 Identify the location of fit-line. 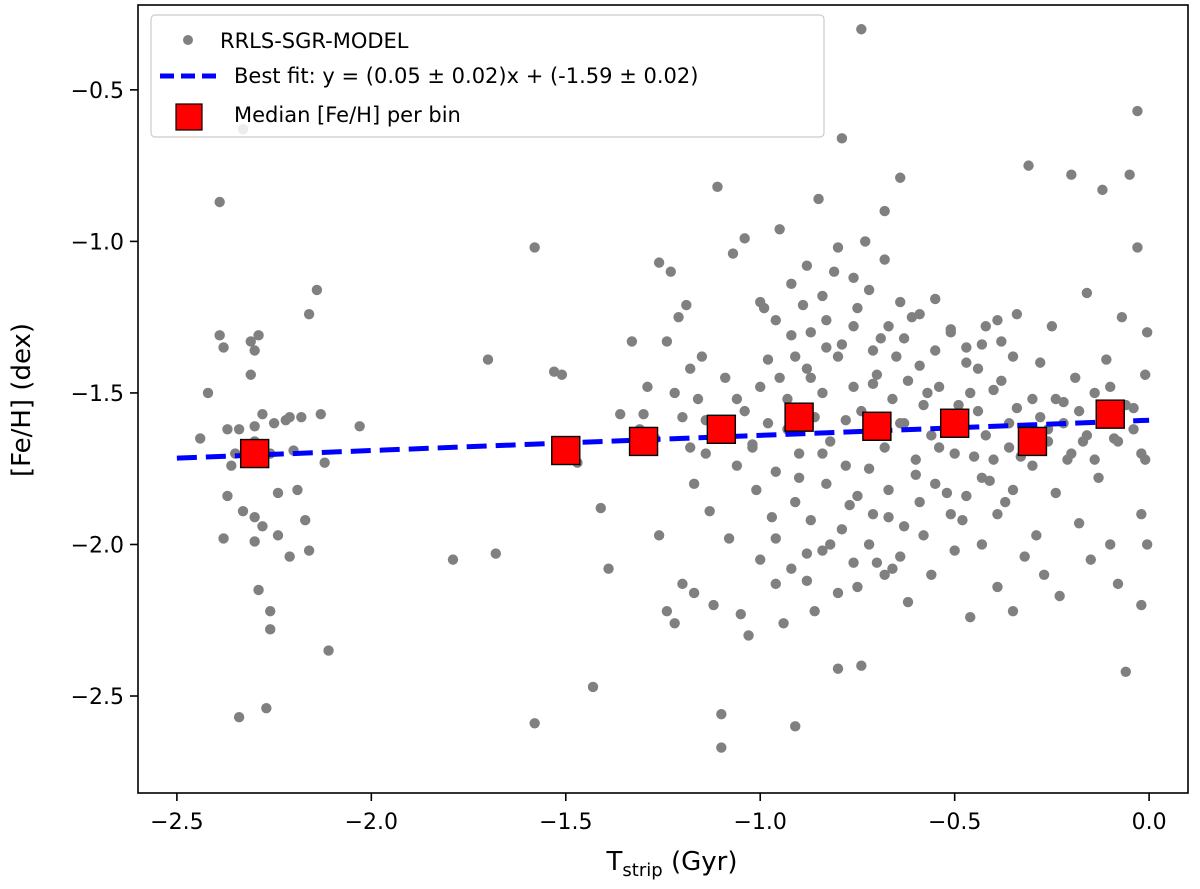
(663, 439).